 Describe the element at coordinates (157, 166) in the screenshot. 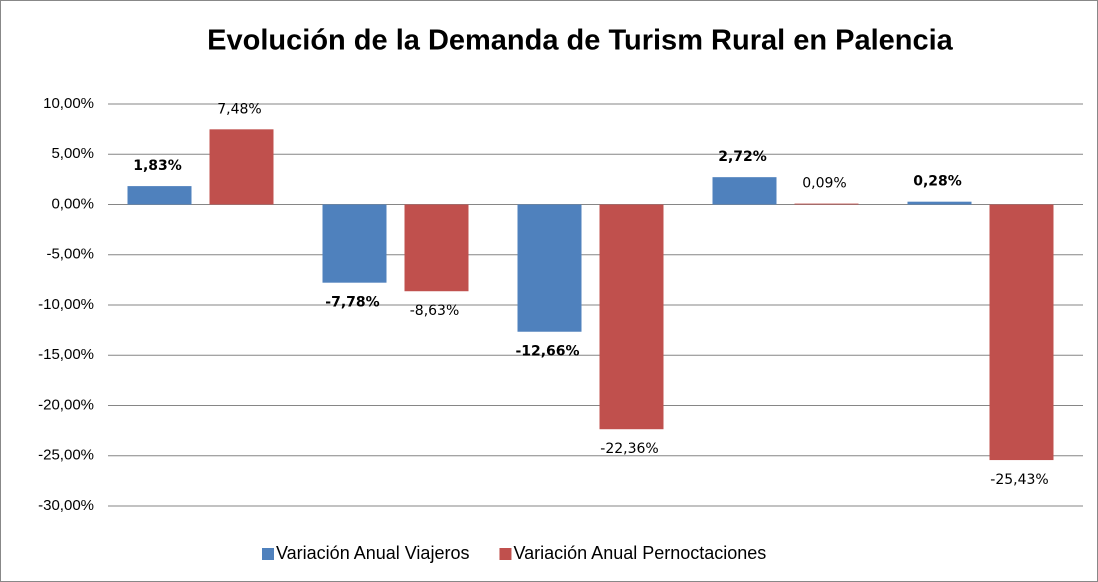

I see `data-label: 1,83%` at that location.